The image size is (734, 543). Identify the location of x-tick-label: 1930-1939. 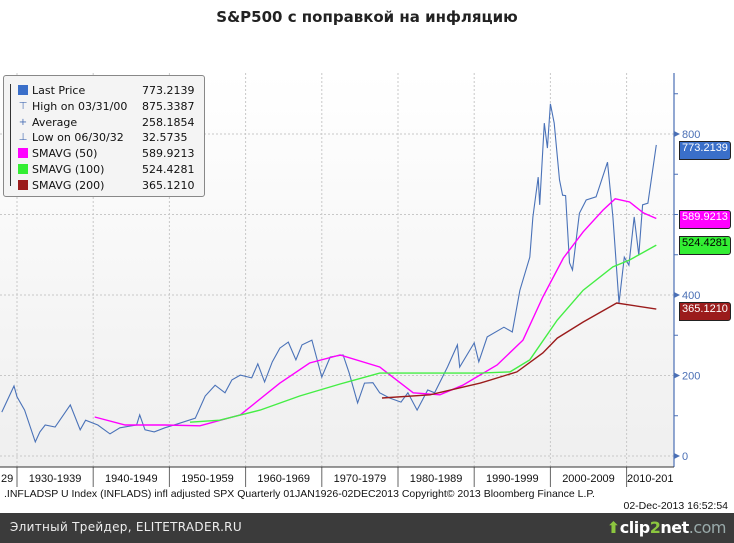
(55, 479).